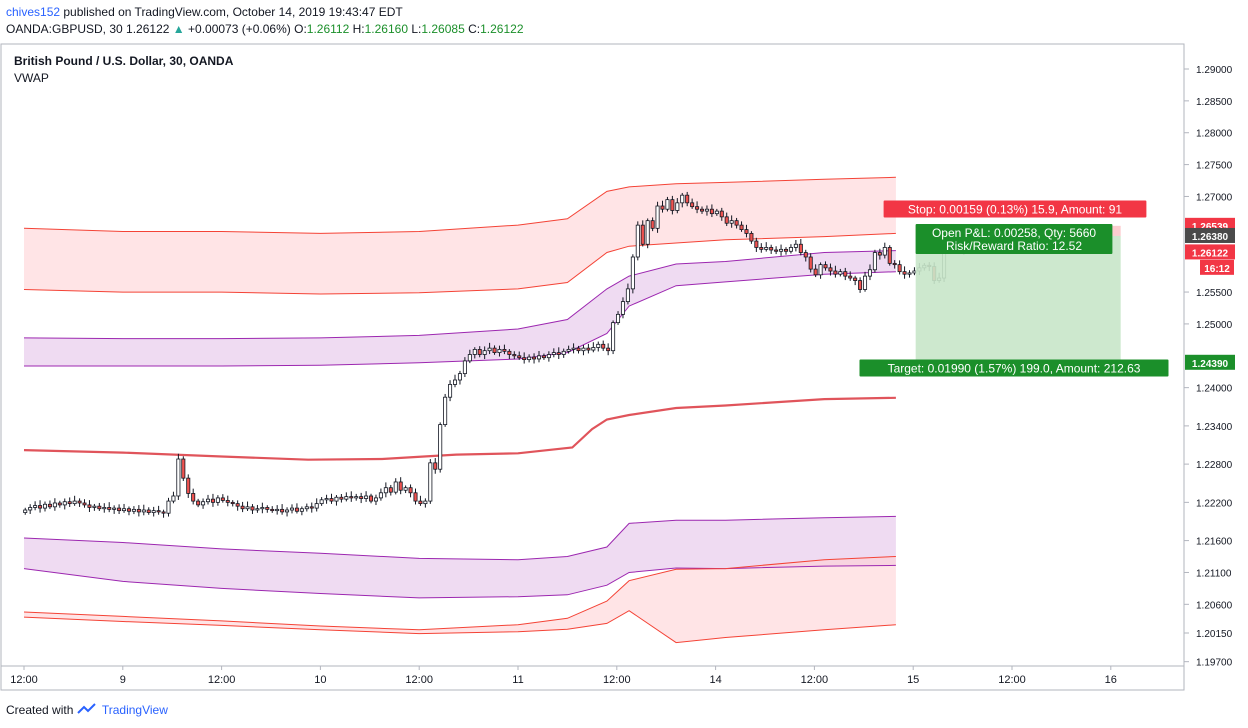 This screenshot has height=728, width=1248. Describe the element at coordinates (33, 12) in the screenshot. I see `author-link: chives152` at that location.